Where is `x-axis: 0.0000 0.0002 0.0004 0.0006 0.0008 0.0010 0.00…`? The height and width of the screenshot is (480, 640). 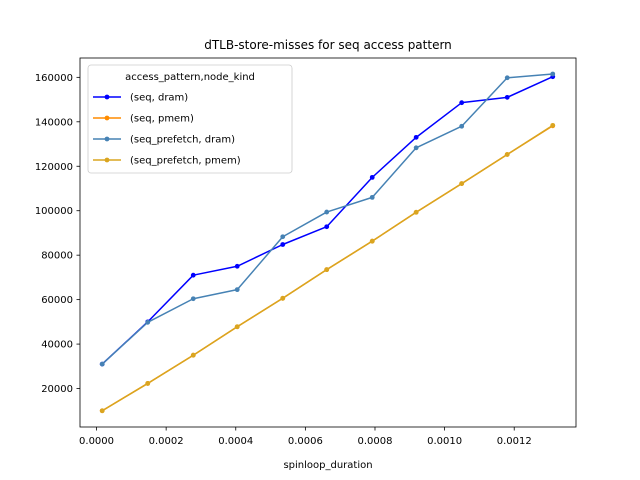
x-axis: 0.0000 0.0002 0.0004 0.0006 0.0008 0.0010 0.00… is located at coordinates (305, 437).